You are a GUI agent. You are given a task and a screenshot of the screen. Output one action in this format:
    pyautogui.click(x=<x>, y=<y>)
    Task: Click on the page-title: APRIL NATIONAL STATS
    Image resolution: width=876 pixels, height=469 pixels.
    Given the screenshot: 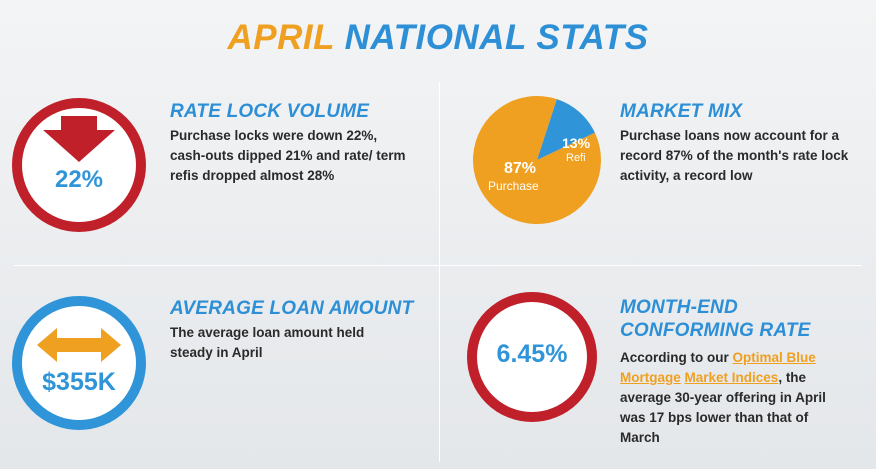 What is the action you would take?
    pyautogui.click(x=438, y=38)
    